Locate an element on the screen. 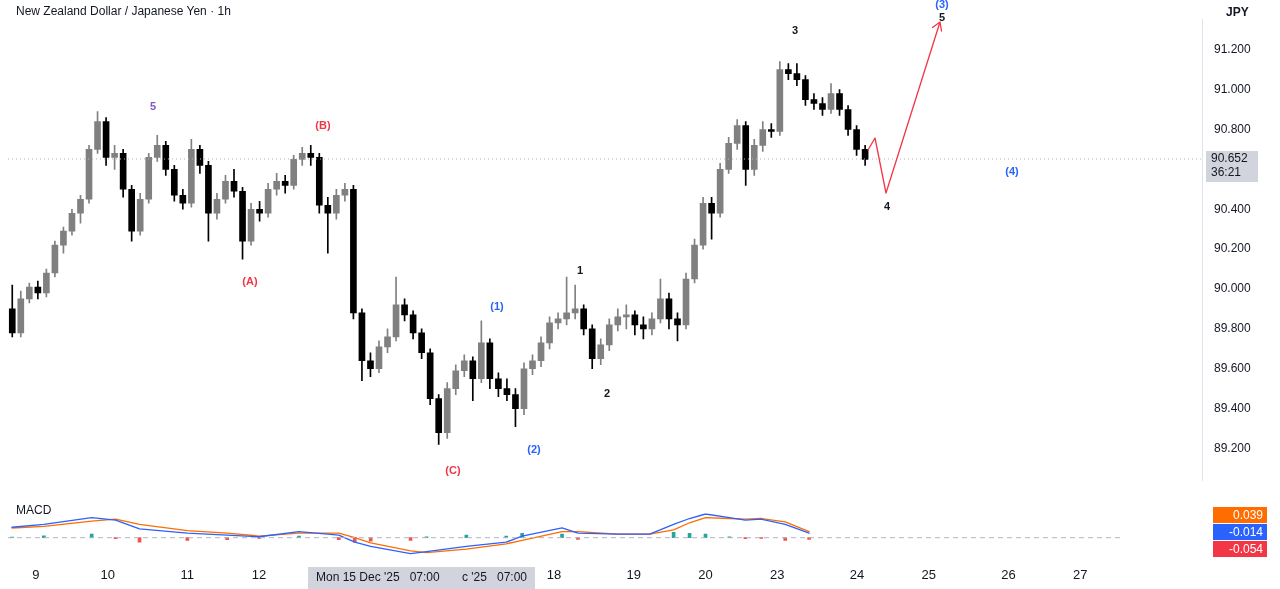 This screenshot has width=1280, height=589. annotation: (C) is located at coordinates (453, 470).